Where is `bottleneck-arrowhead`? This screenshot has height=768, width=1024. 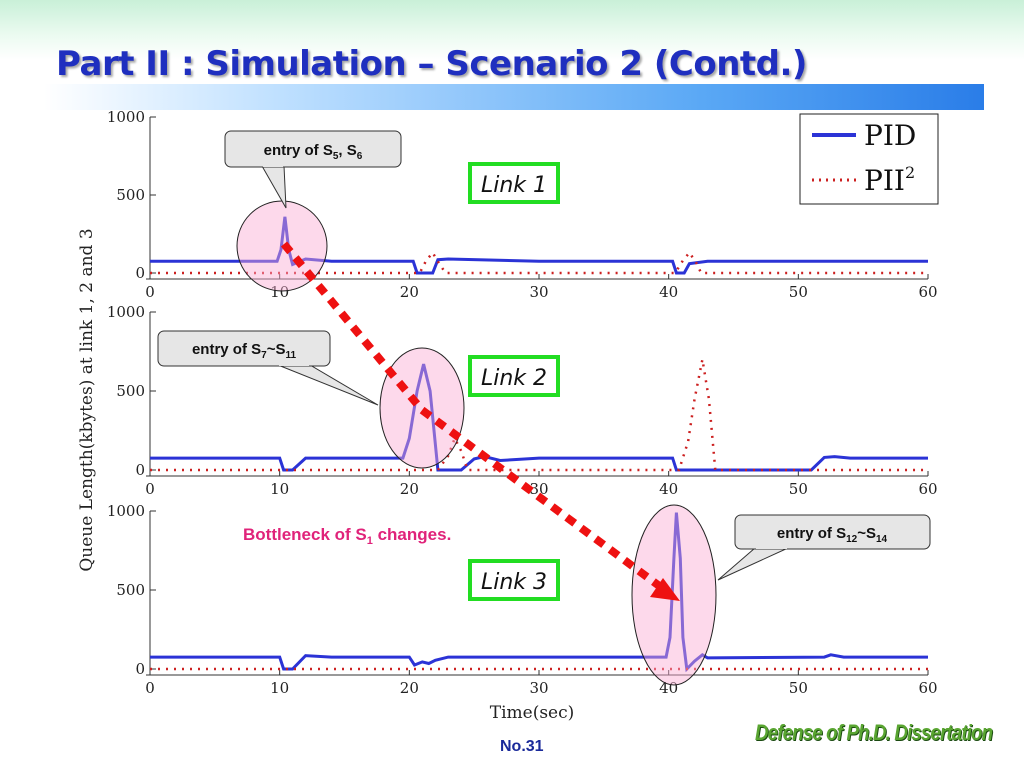 bottleneck-arrowhead is located at coordinates (665, 589).